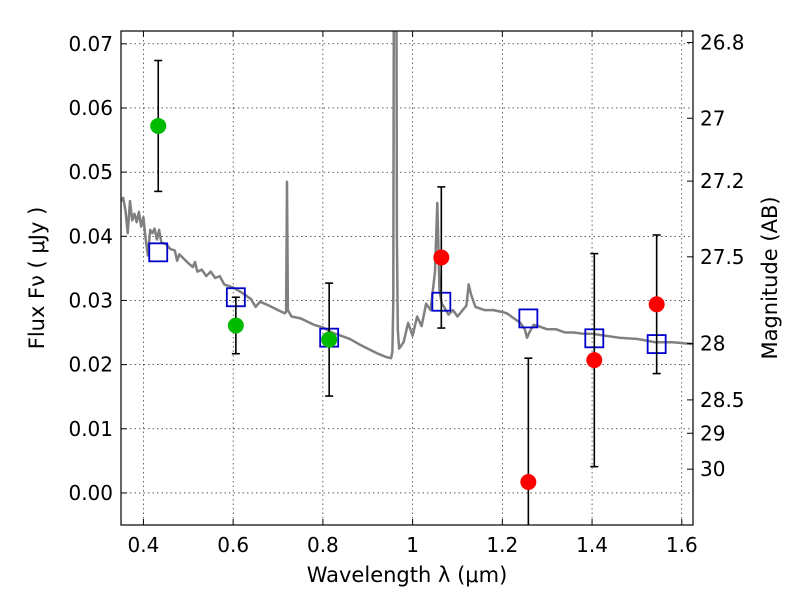 The height and width of the screenshot is (600, 800). What do you see at coordinates (90, 236) in the screenshot?
I see `y-tick-label: 0.04` at bounding box center [90, 236].